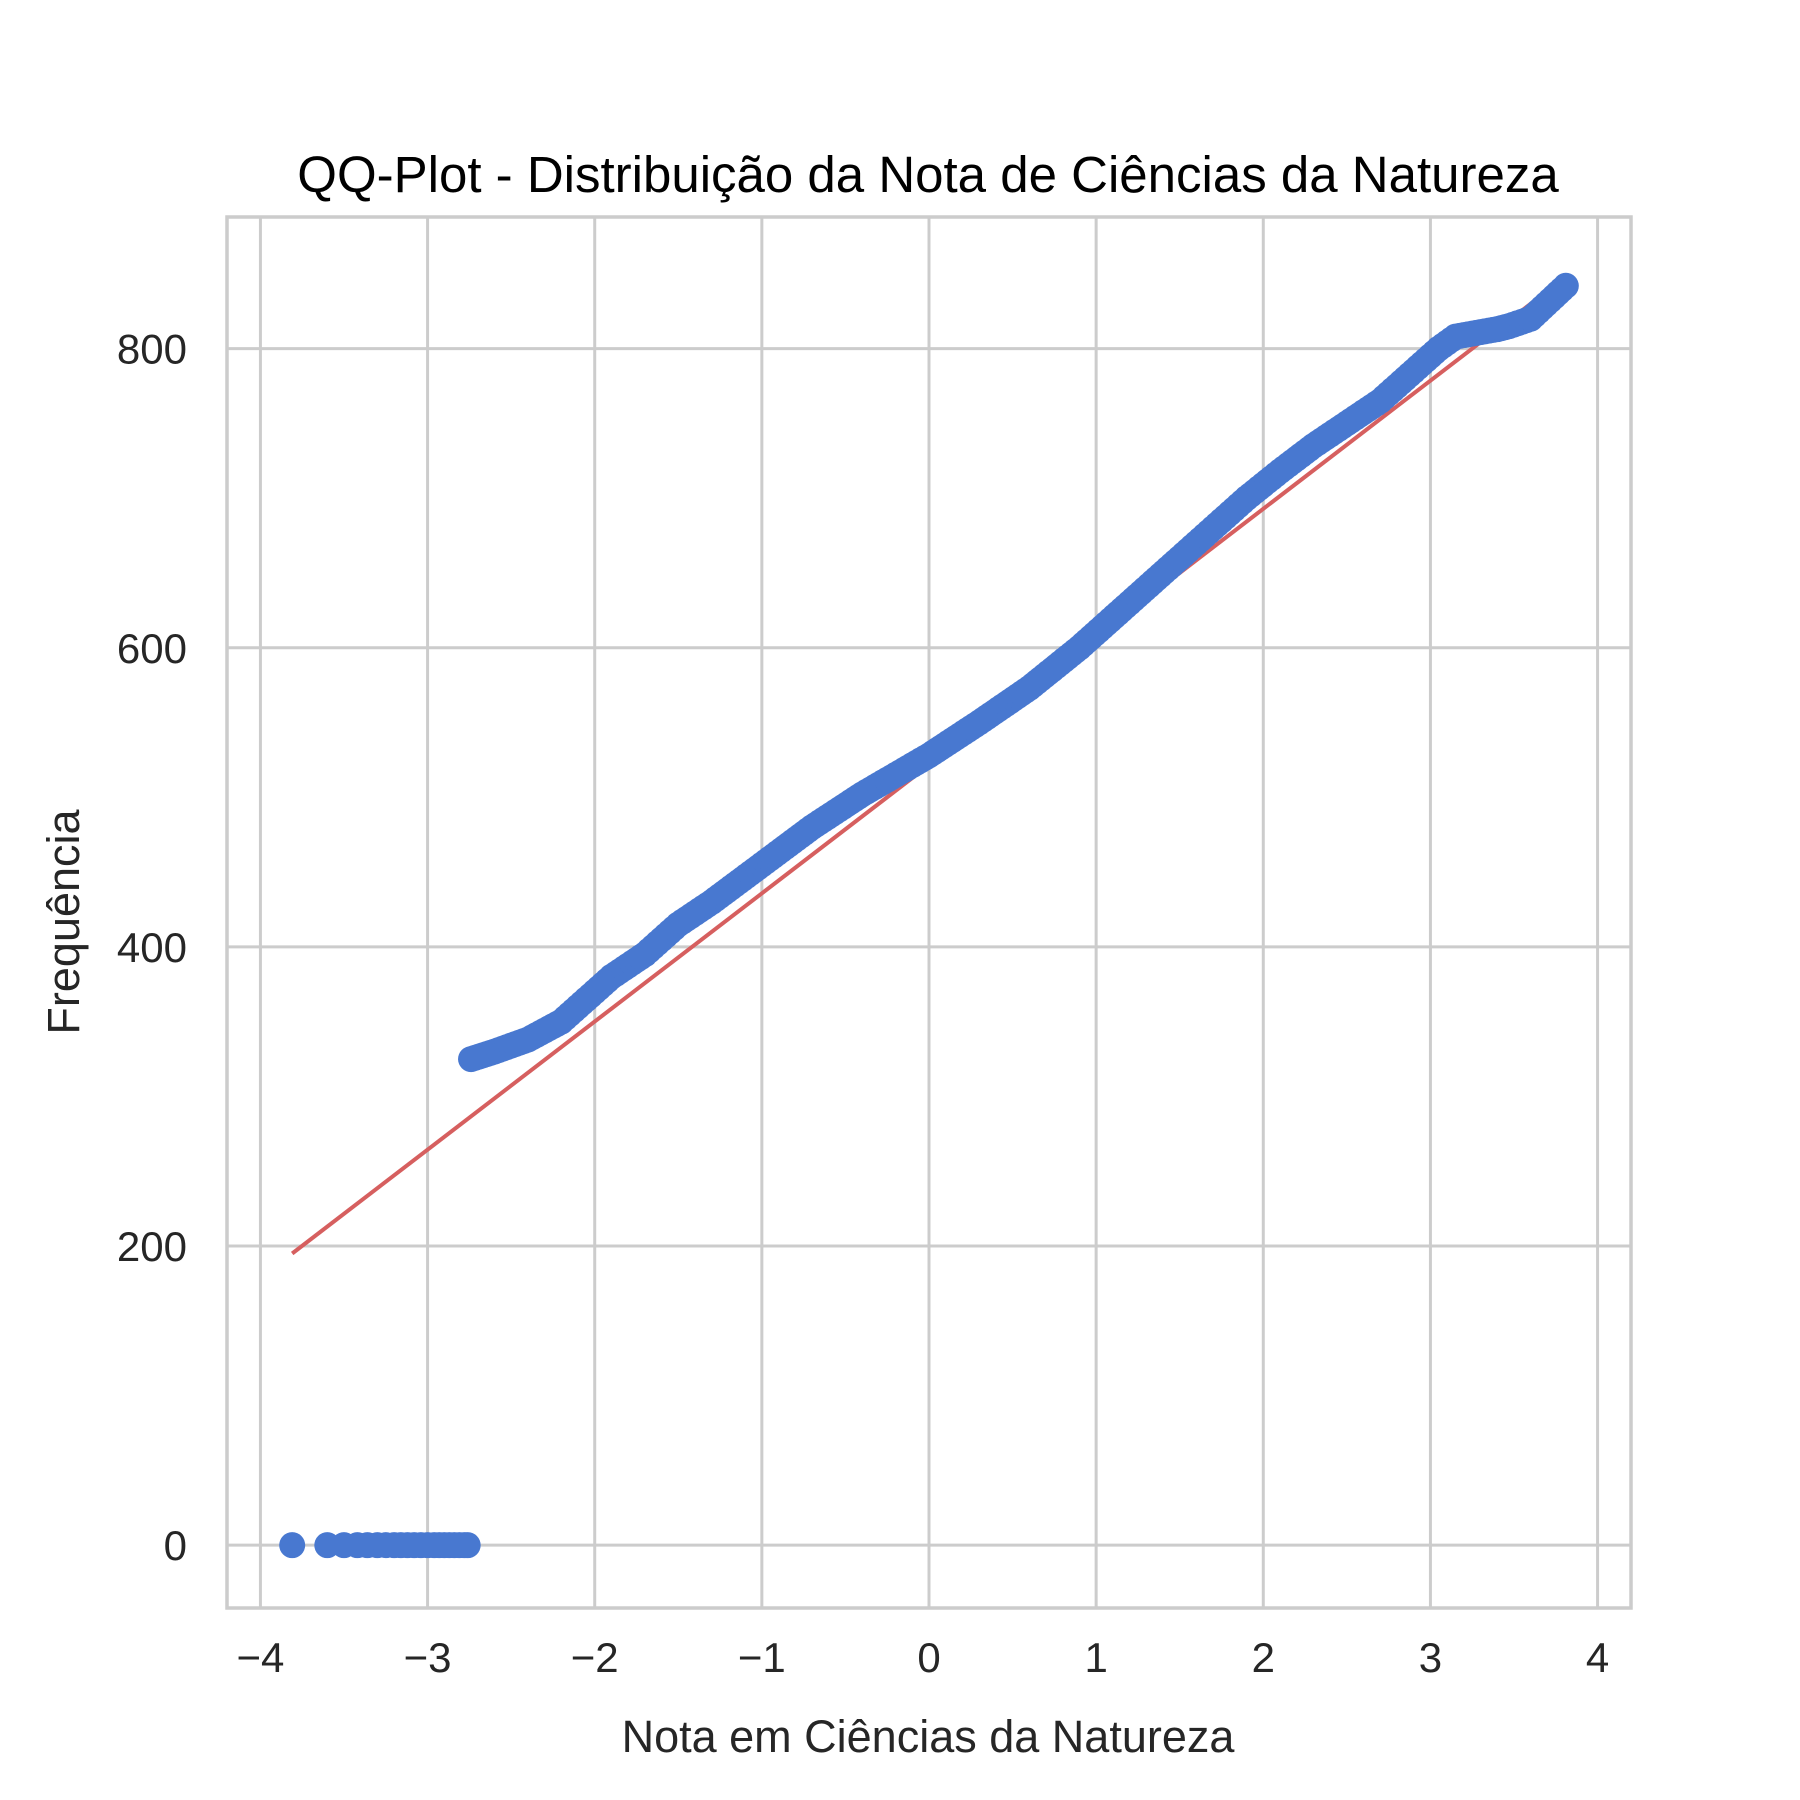 The image size is (1800, 1800). I want to click on x-tick-label: 1, so click(1095, 1657).